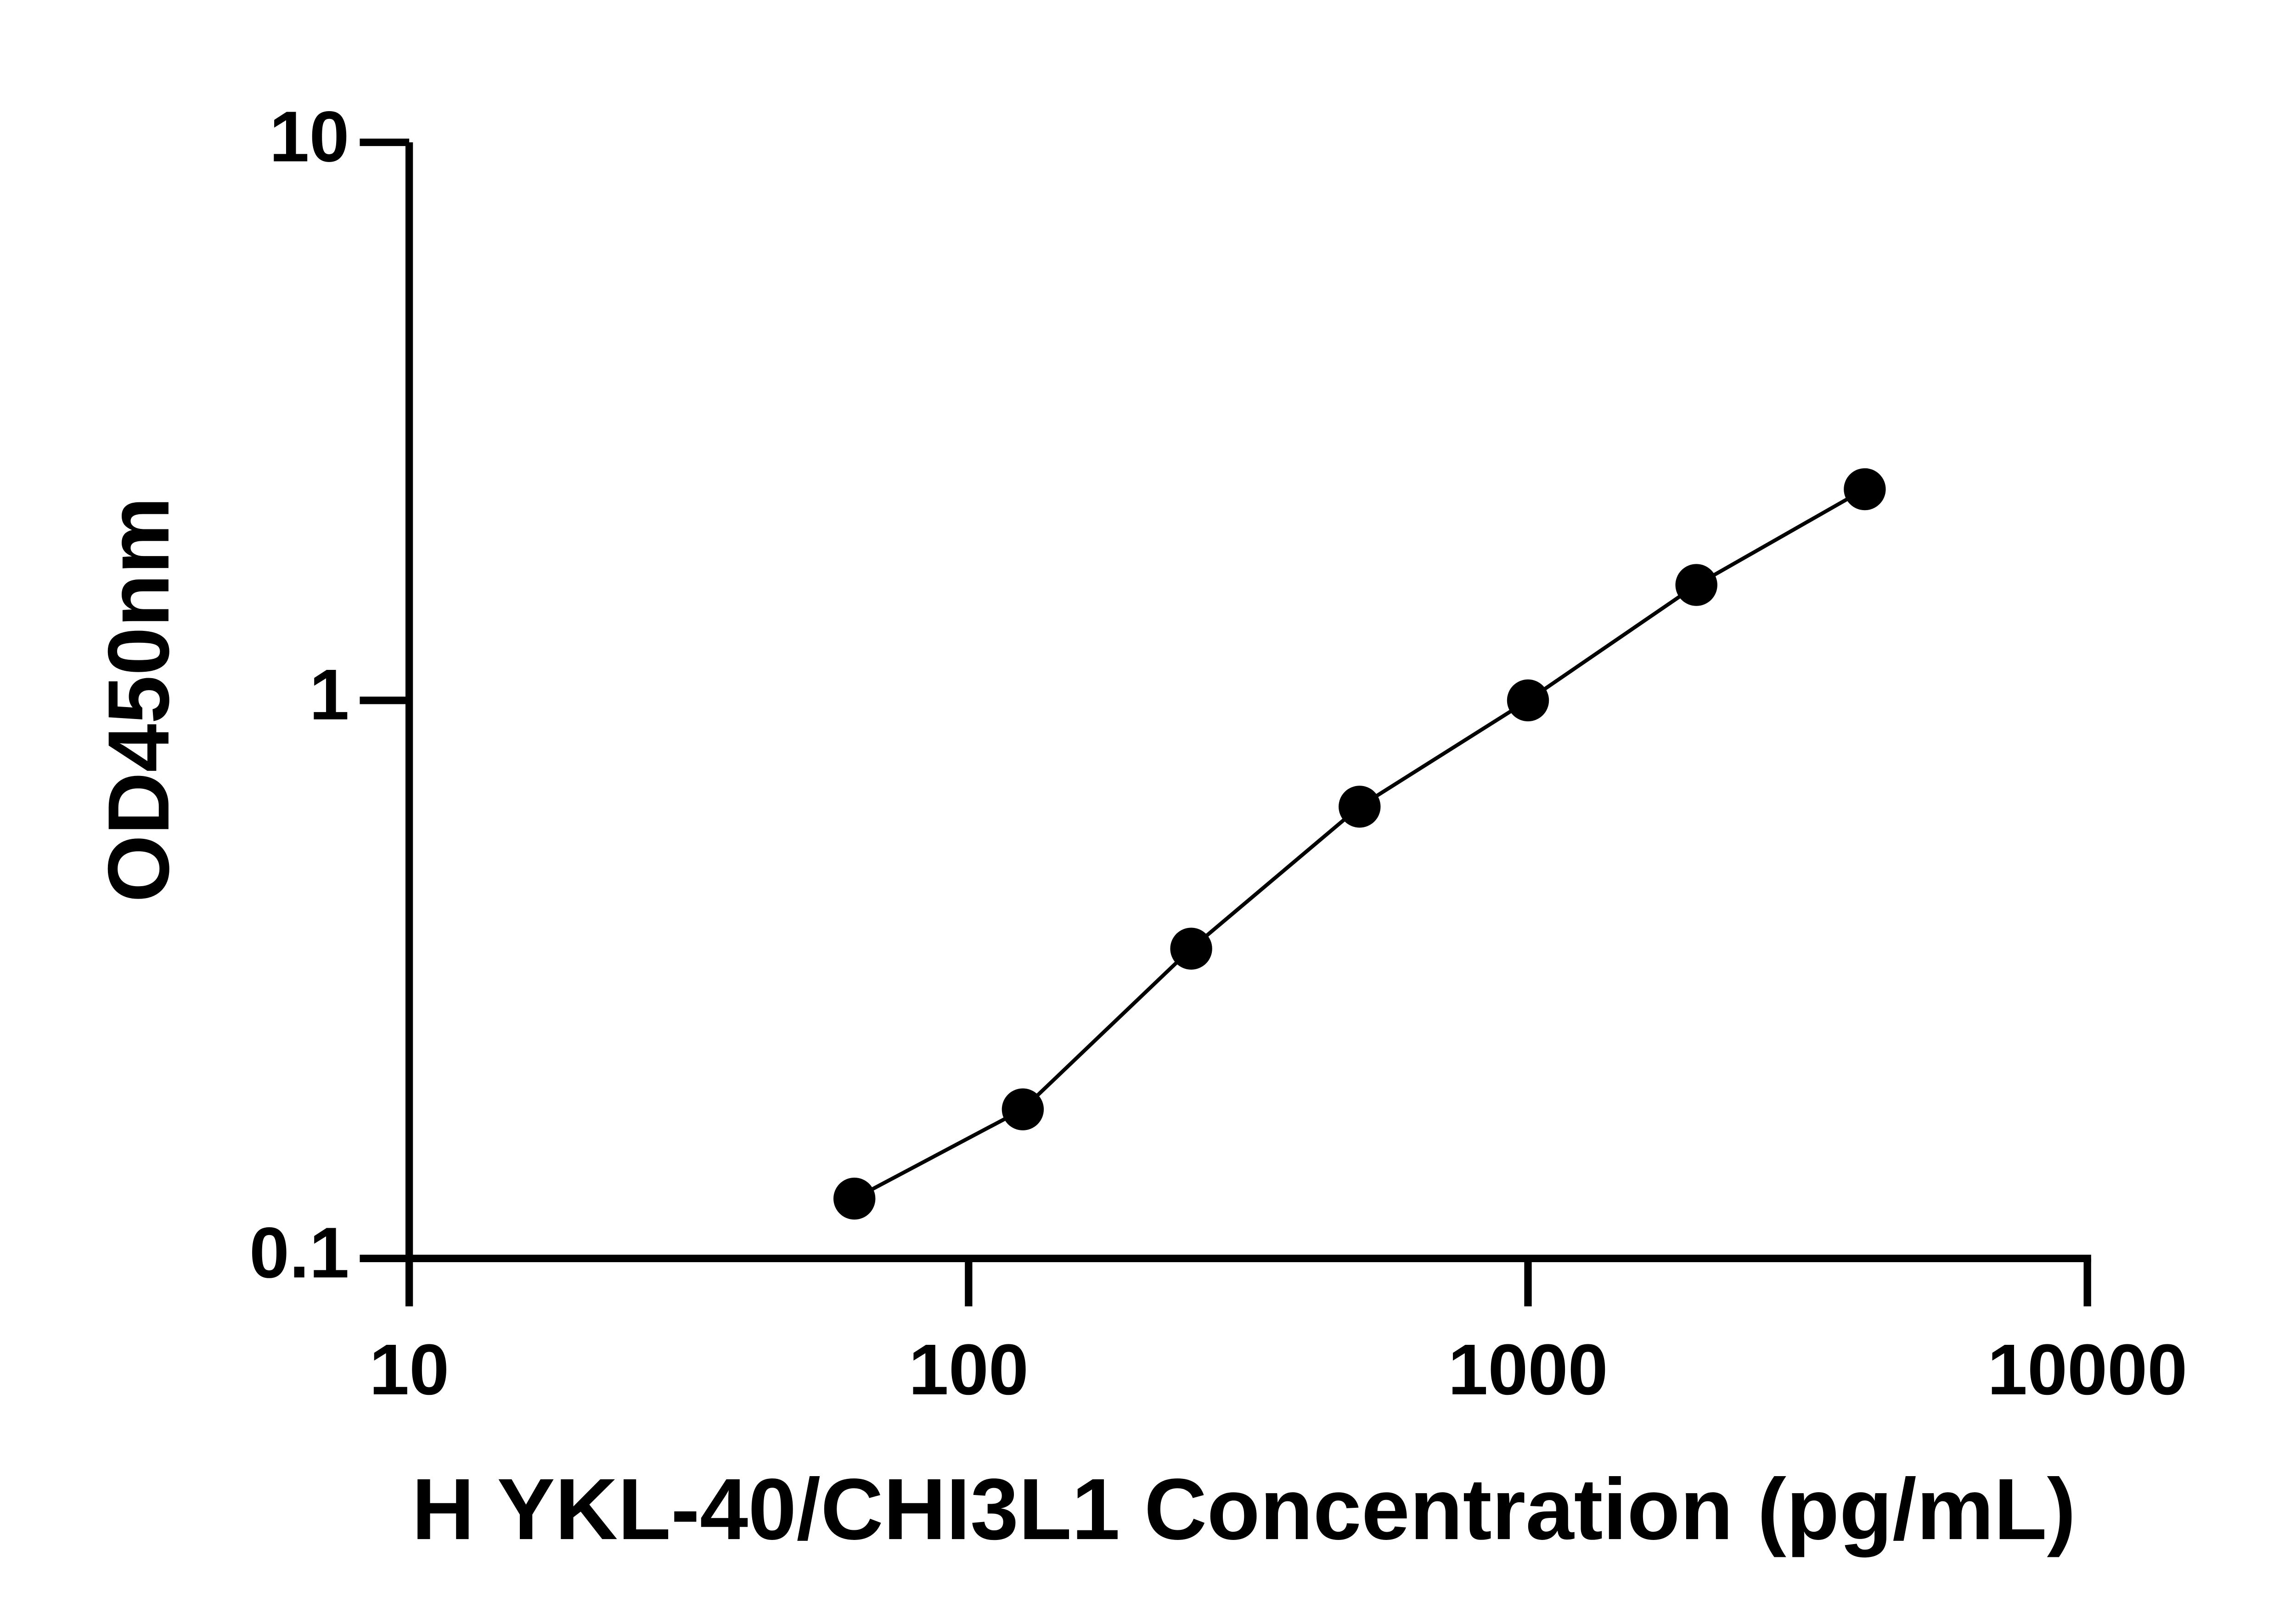  Describe the element at coordinates (299, 1253) in the screenshot. I see `y-tick-label: 0.1` at that location.